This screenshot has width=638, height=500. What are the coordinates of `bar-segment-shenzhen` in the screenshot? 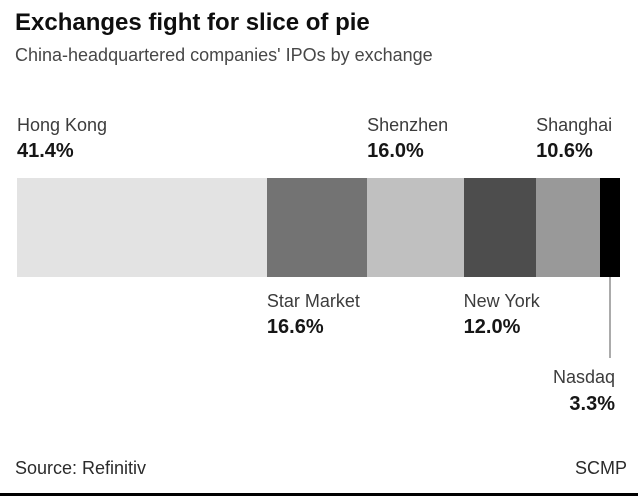 It's located at (415, 227).